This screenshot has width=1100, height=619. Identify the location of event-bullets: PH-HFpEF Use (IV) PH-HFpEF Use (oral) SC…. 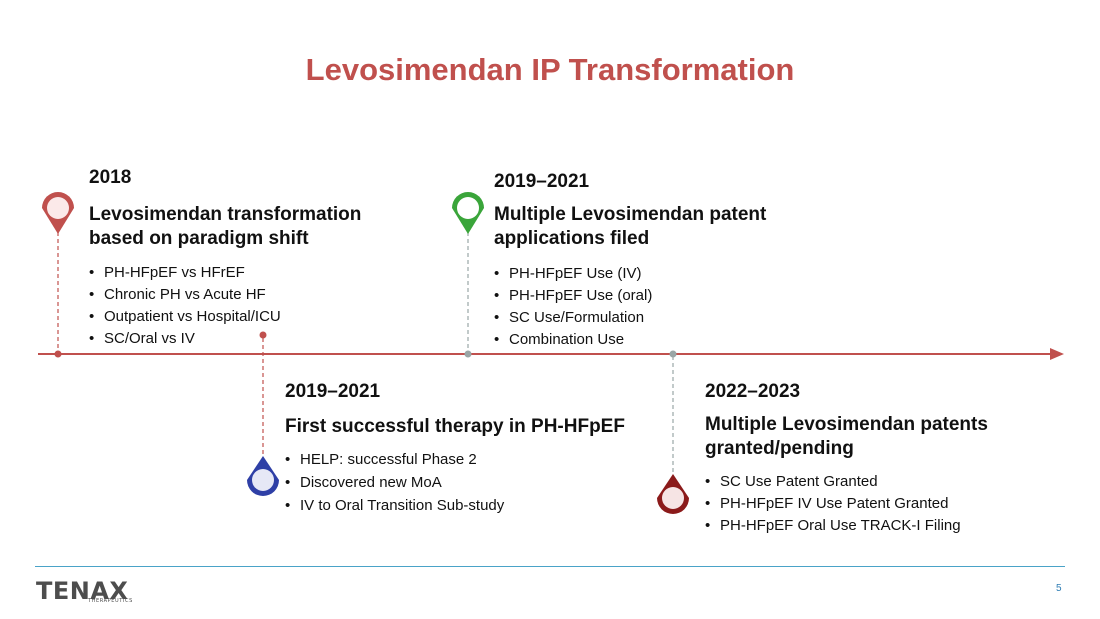
(654, 307).